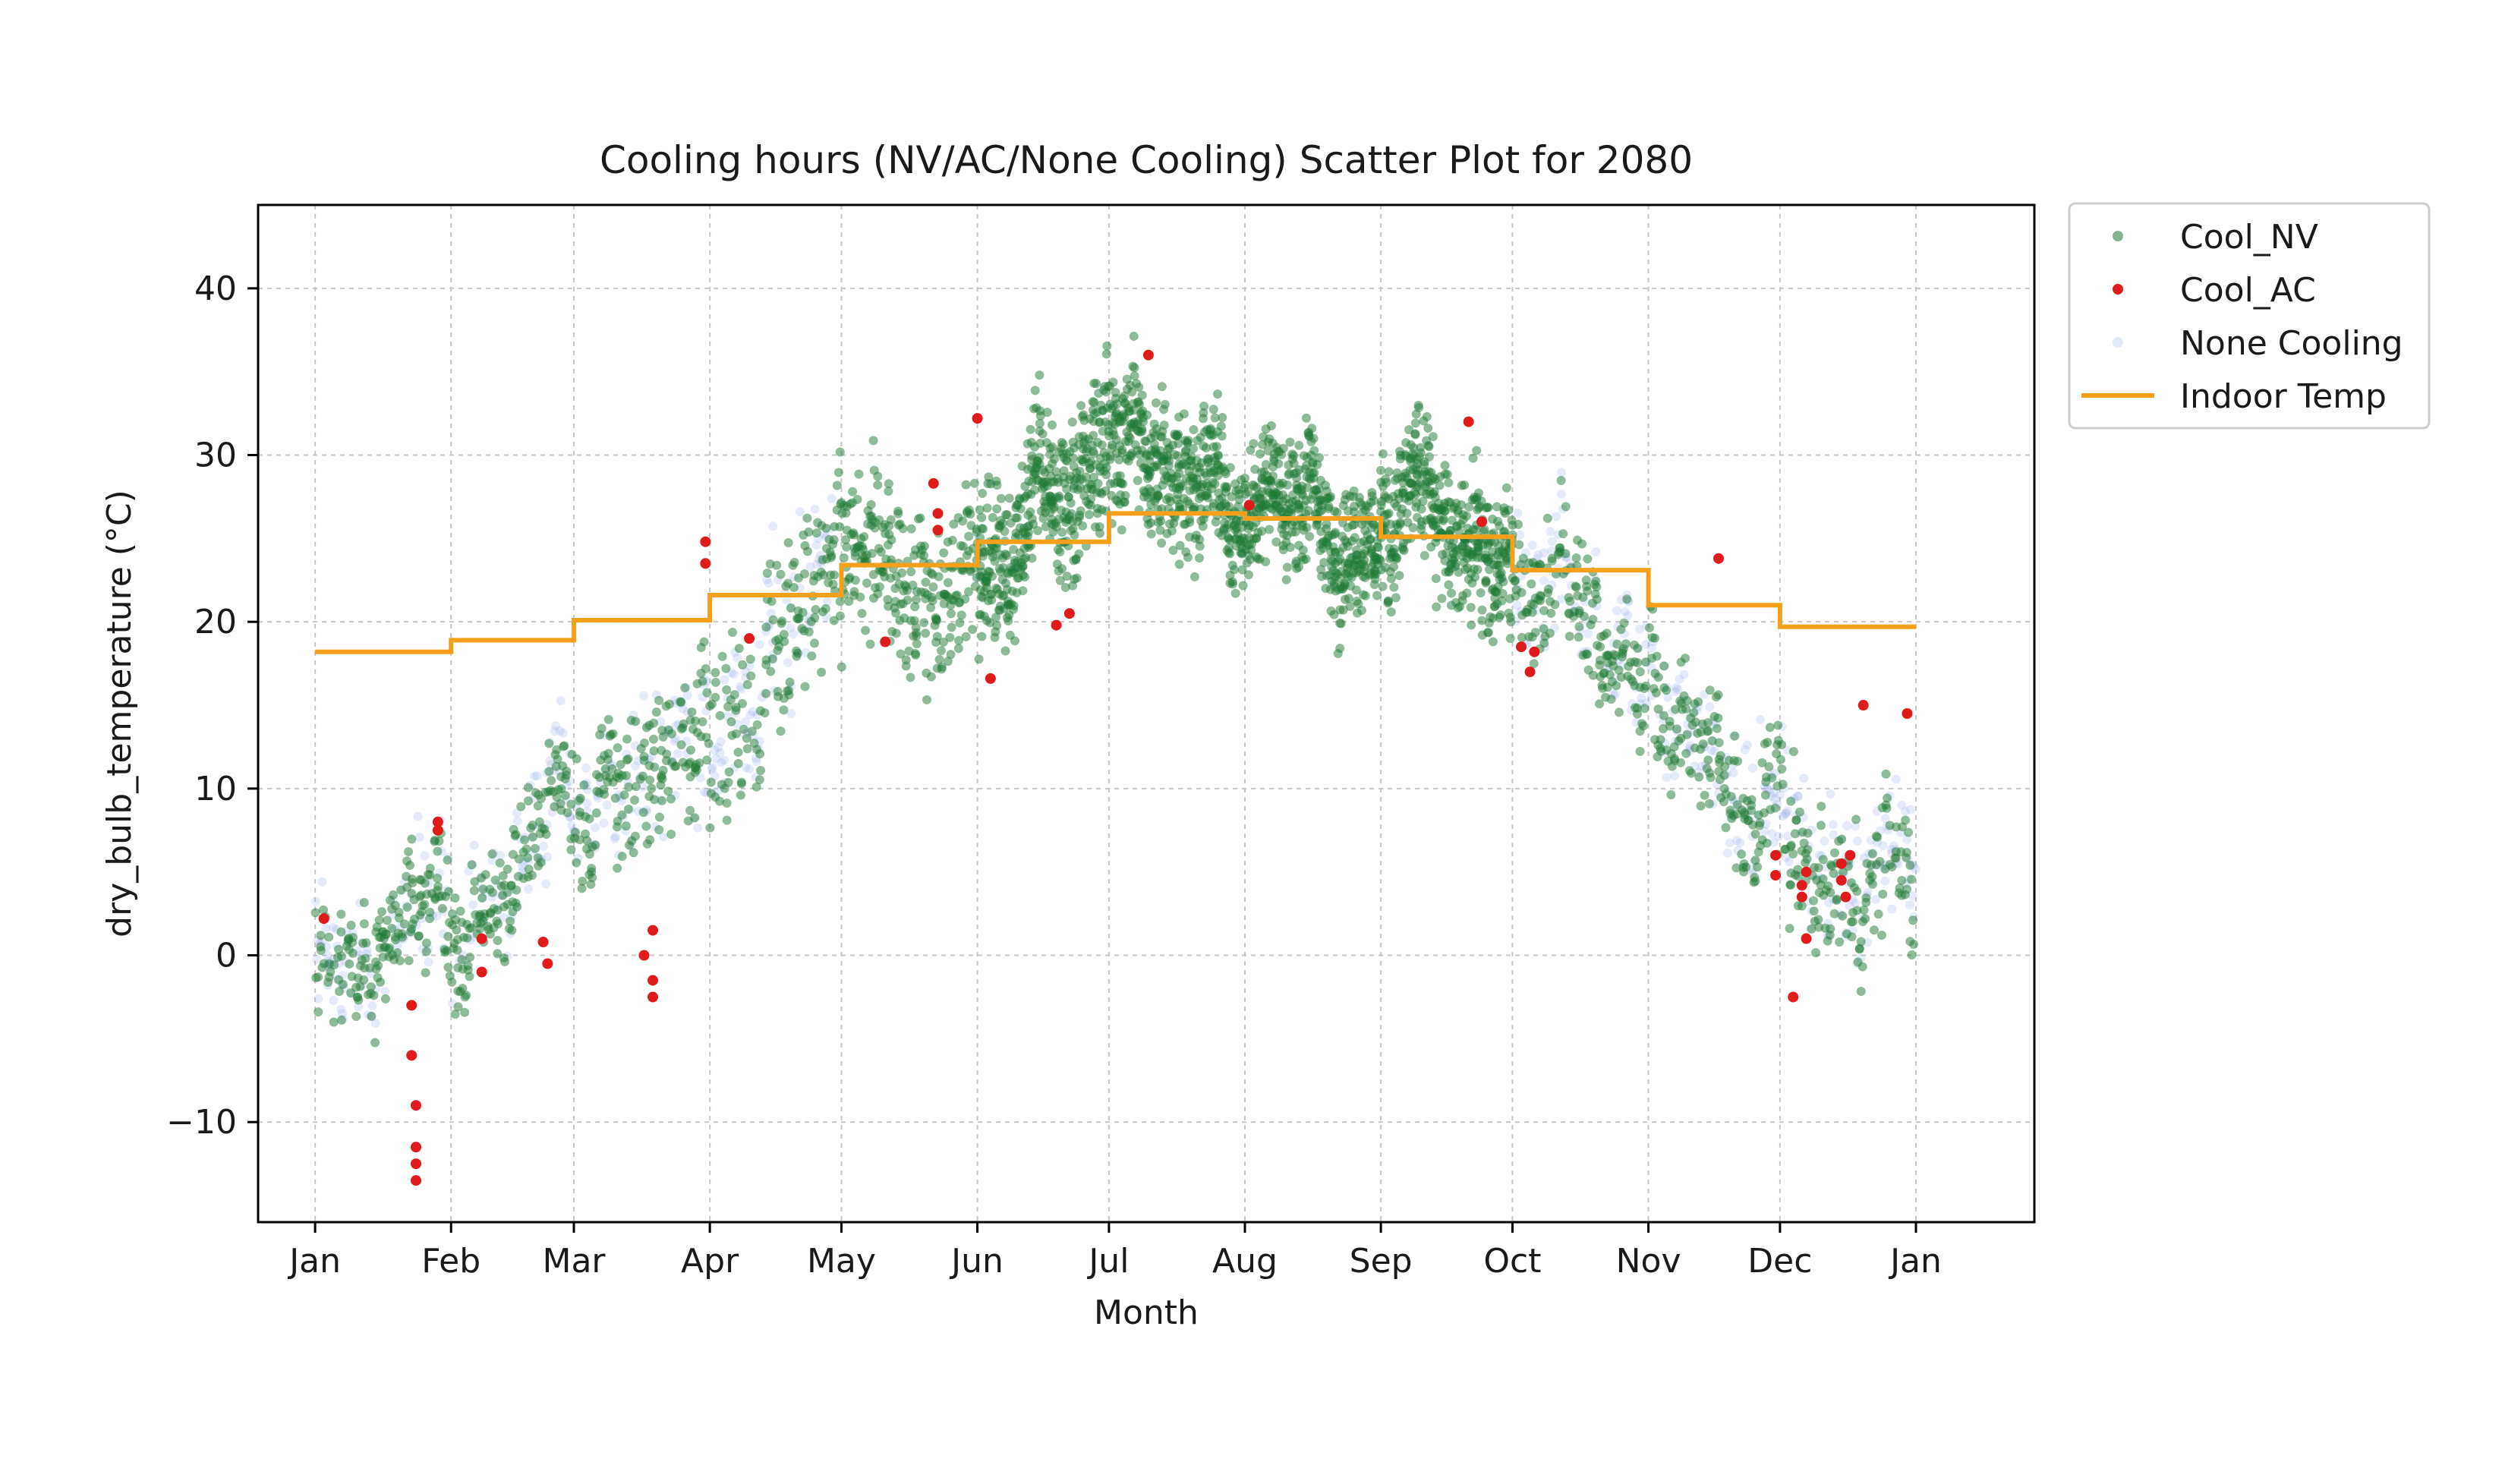  I want to click on legend-label-cool-ac: Cool_AC, so click(2248, 290).